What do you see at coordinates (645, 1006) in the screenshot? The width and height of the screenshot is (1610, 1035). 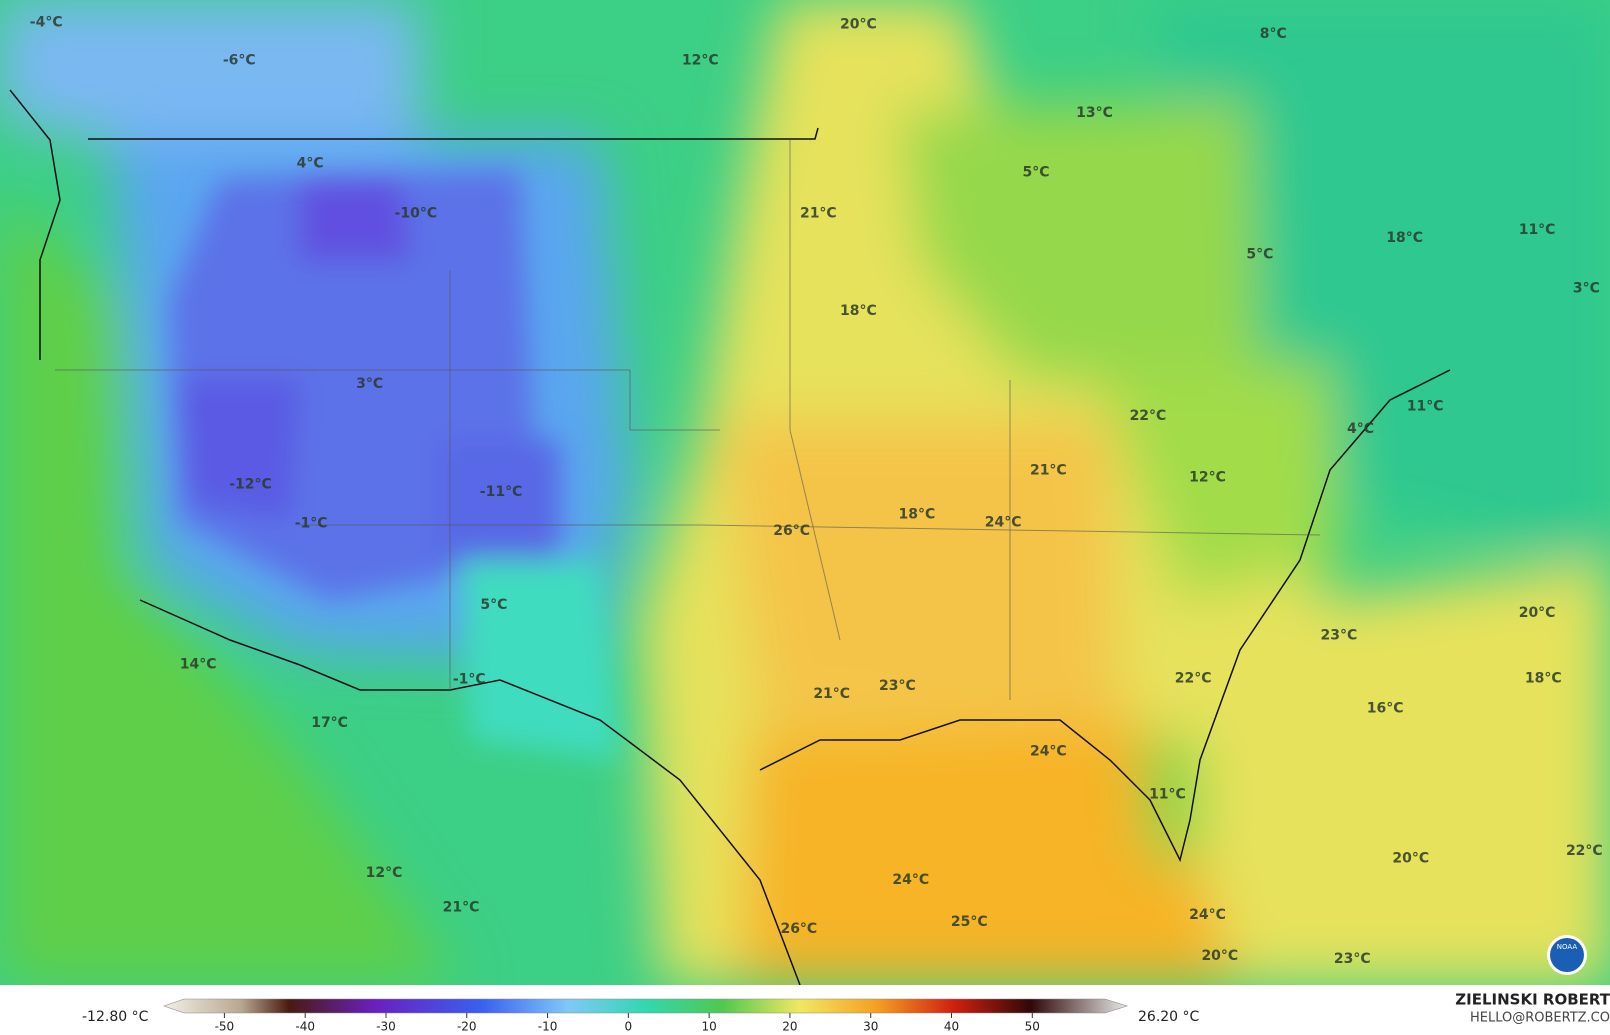 I see `colorbar` at bounding box center [645, 1006].